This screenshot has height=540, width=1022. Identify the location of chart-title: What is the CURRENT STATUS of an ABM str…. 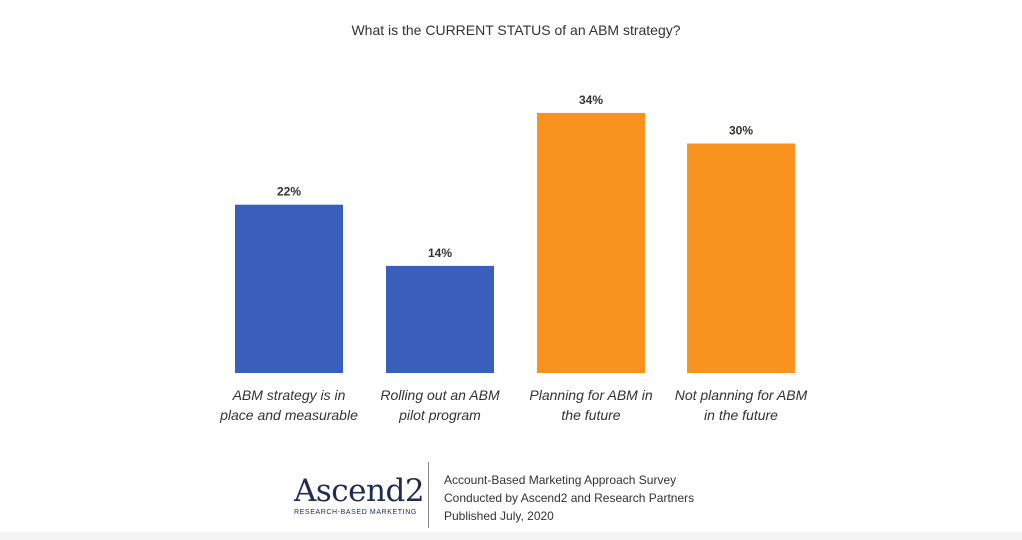
(515, 30).